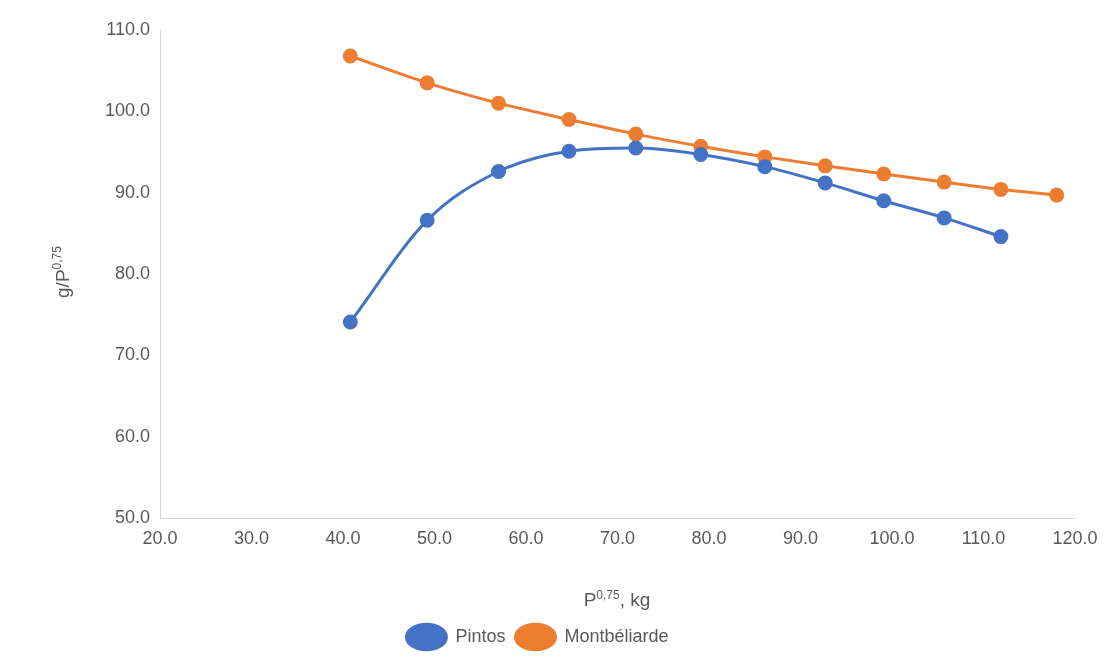 This screenshot has width=1120, height=668. Describe the element at coordinates (434, 537) in the screenshot. I see `x-tick-label: 50.0` at that location.